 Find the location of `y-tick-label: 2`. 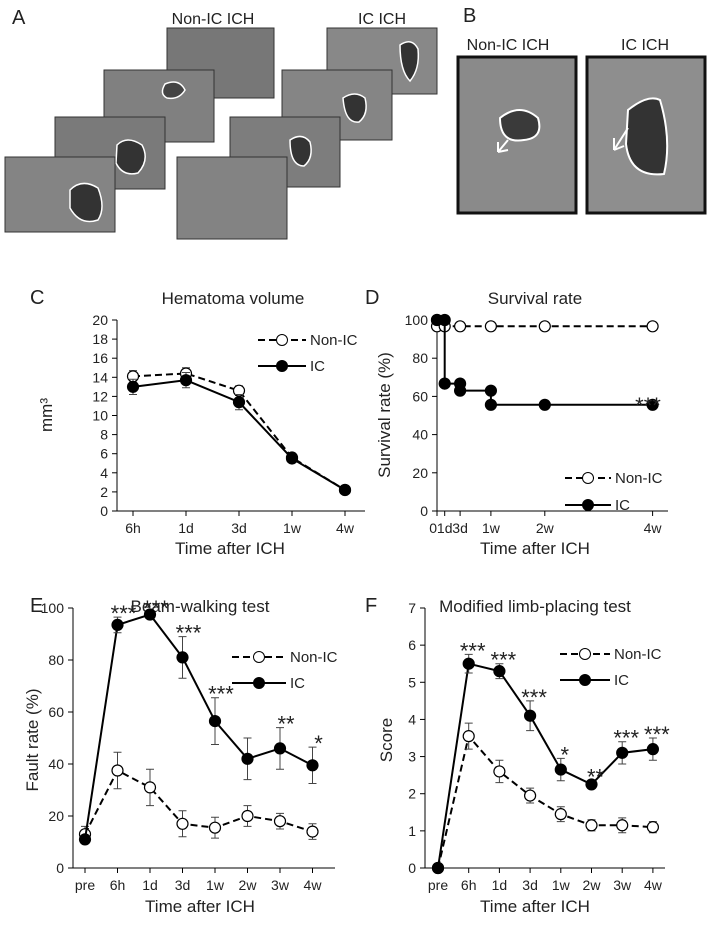

y-tick-label: 2 is located at coordinates (412, 794).